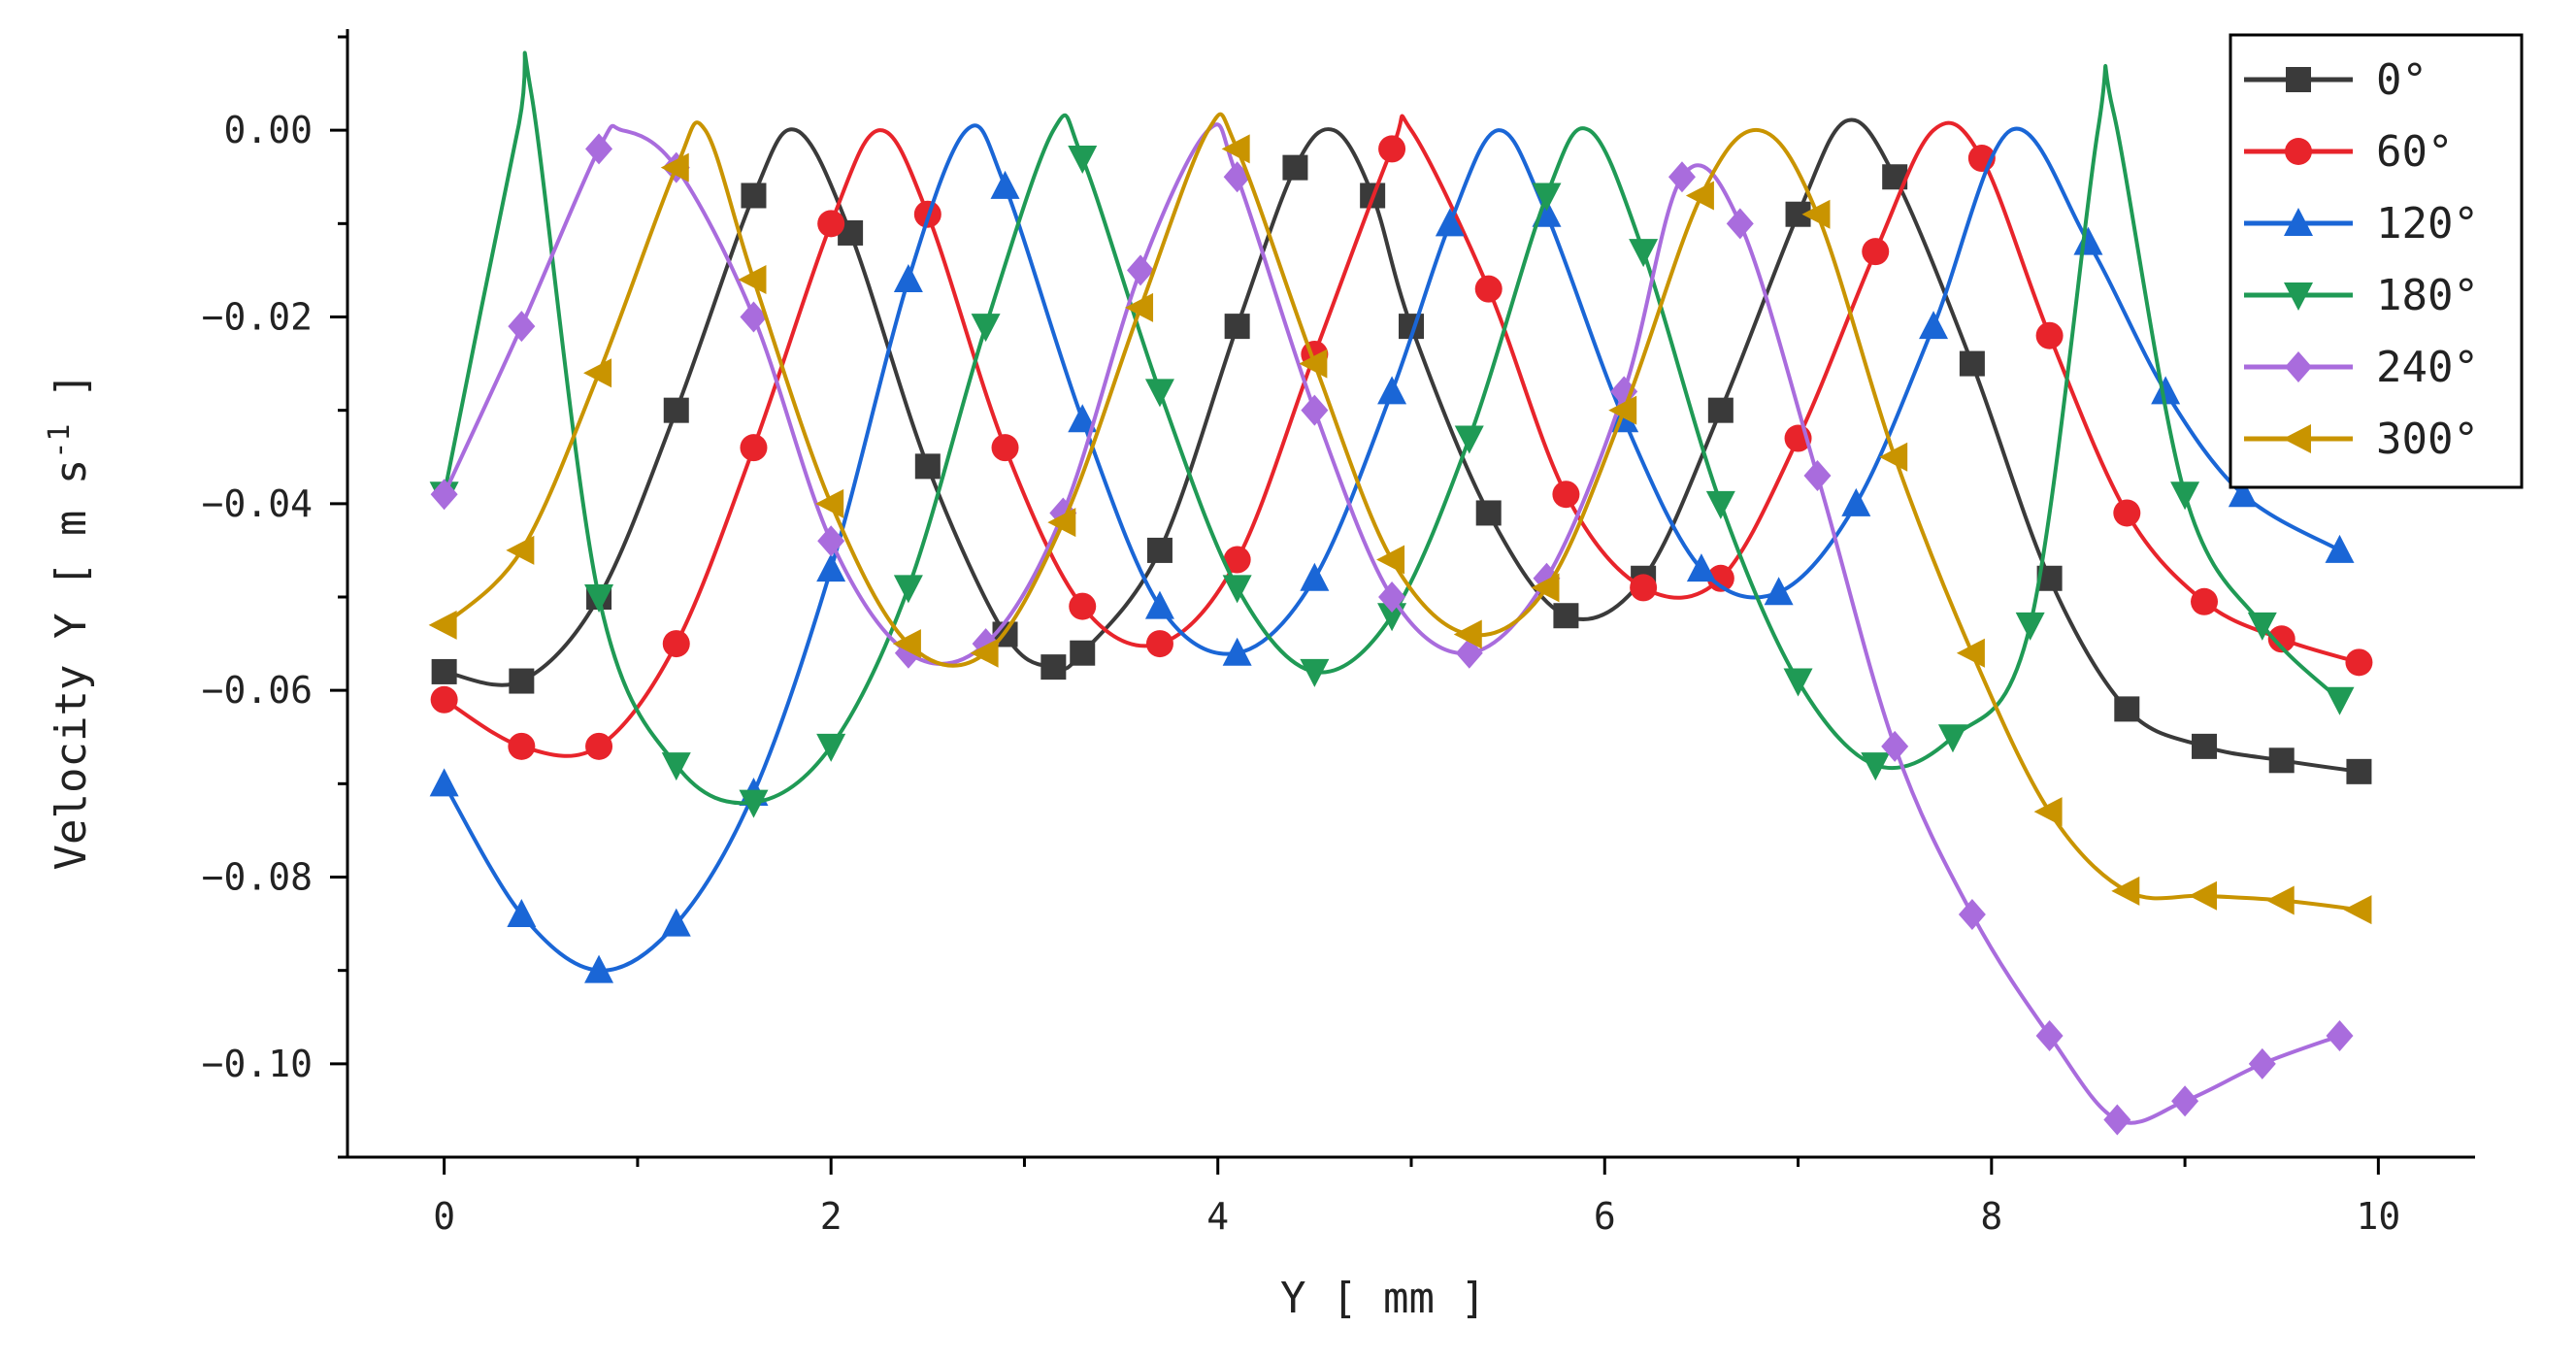  I want to click on legend-item: 300°, so click(2361, 439).